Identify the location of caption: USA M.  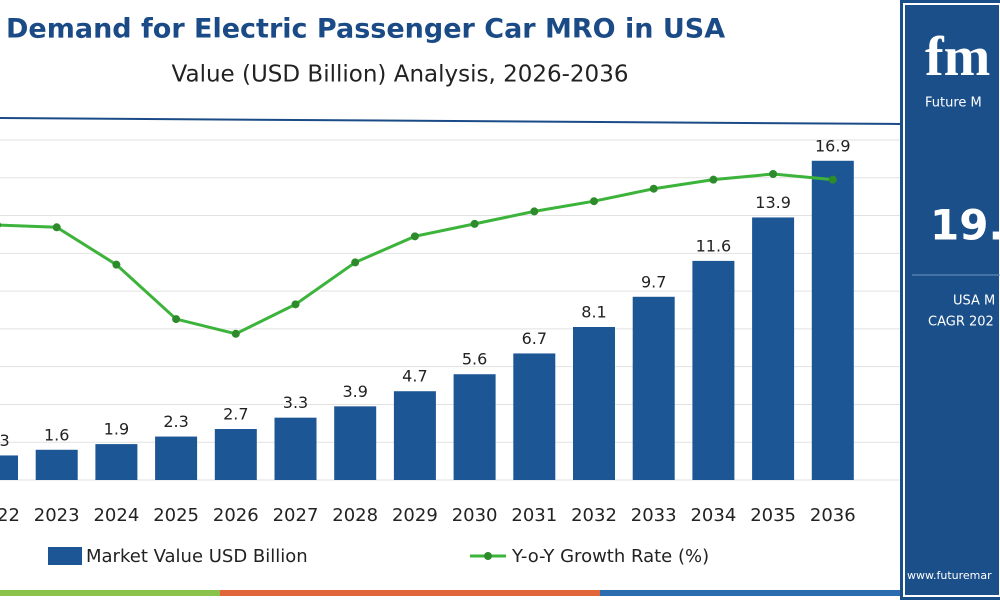
(974, 301).